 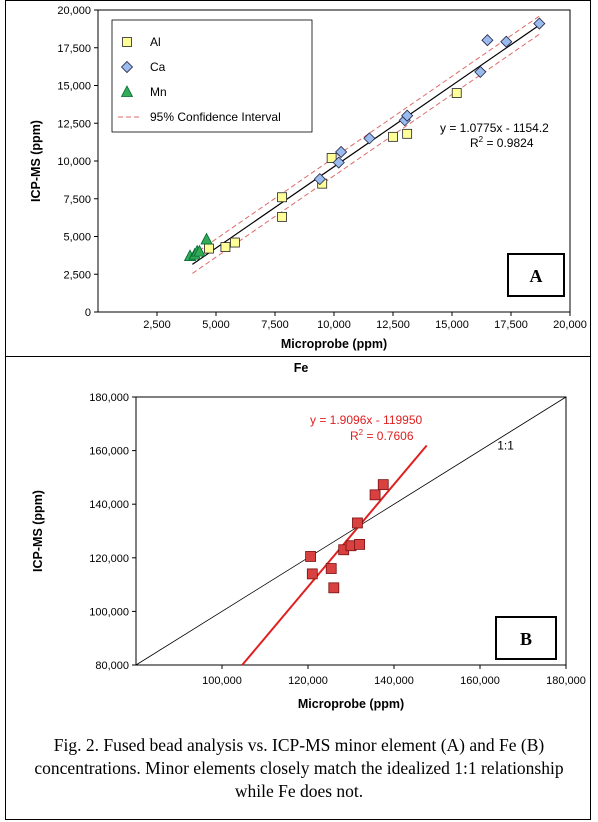 I want to click on y-tick-label-a: 17,500, so click(x=74, y=49).